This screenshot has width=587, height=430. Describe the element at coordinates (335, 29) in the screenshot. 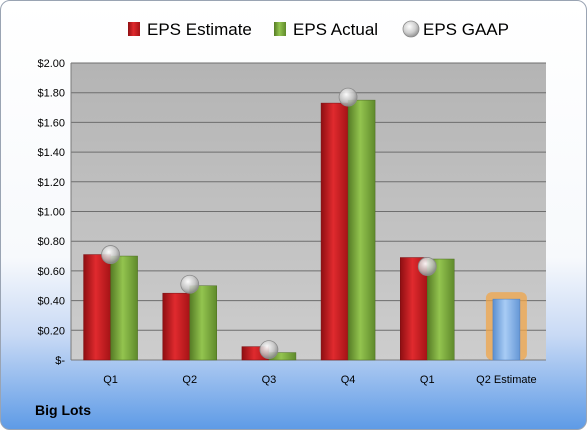

I see `legend-label: EPS Actual` at that location.